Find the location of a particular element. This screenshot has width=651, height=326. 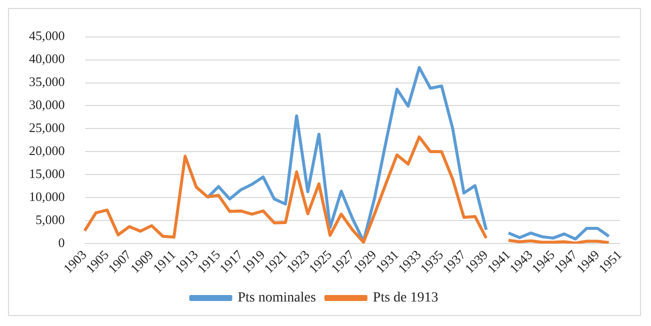

y-tick-label: 25,000 is located at coordinates (47, 128).